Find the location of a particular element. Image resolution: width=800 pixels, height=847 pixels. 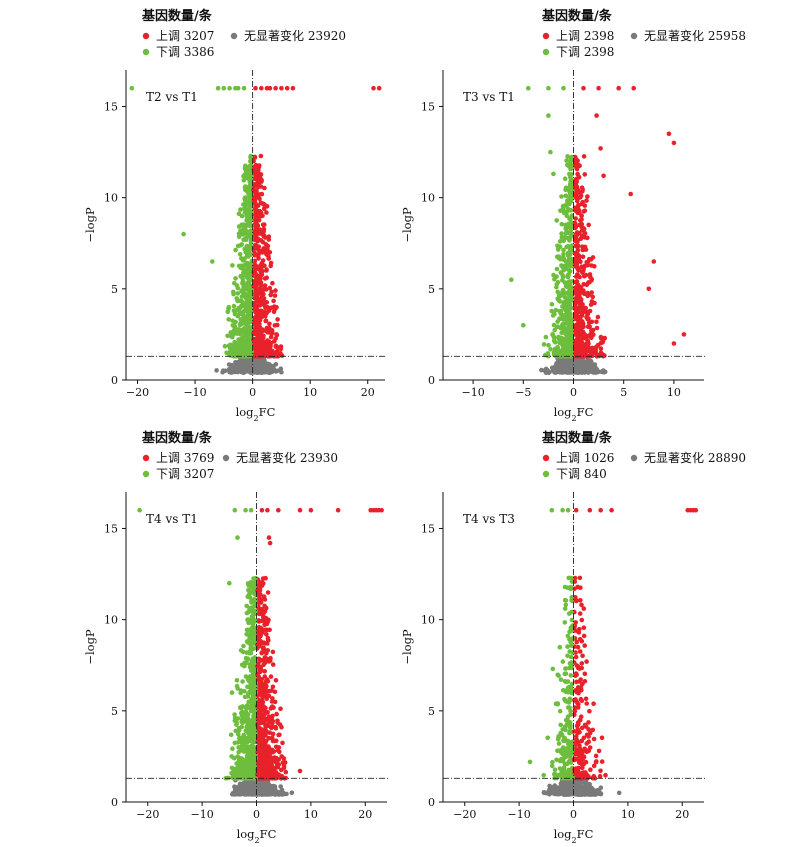

legend-marker-down is located at coordinates (146, 52).